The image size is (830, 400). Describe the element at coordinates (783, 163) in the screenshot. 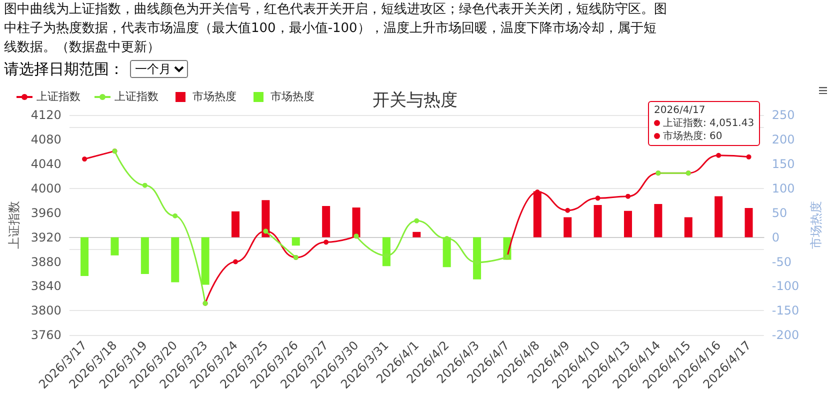

I see `y2-tick-label: 150` at that location.